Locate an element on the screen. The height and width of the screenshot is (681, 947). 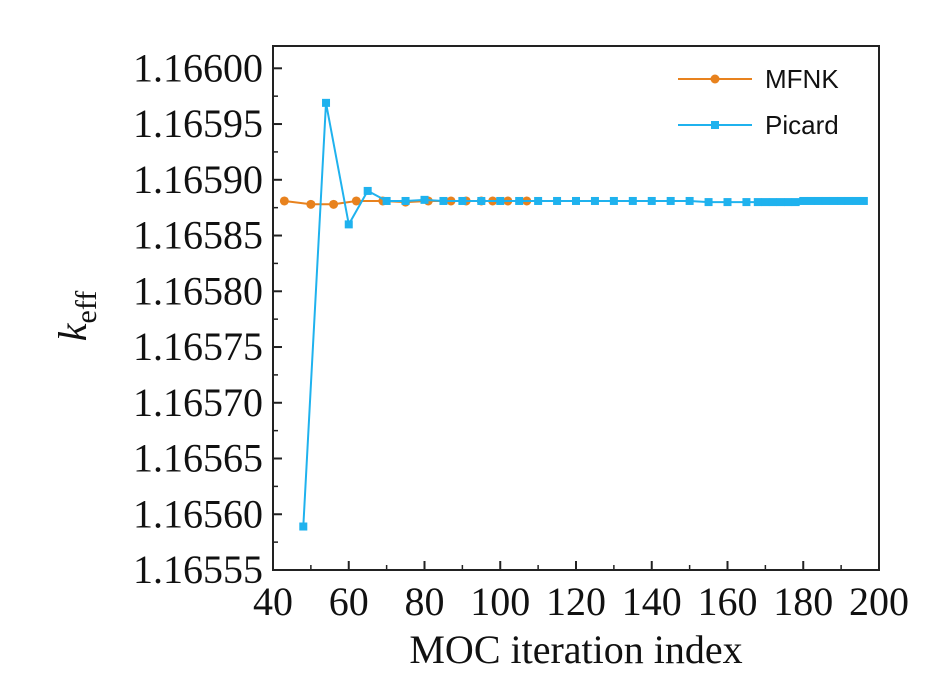
y-tick-label: 1.16560 is located at coordinates (198, 513).